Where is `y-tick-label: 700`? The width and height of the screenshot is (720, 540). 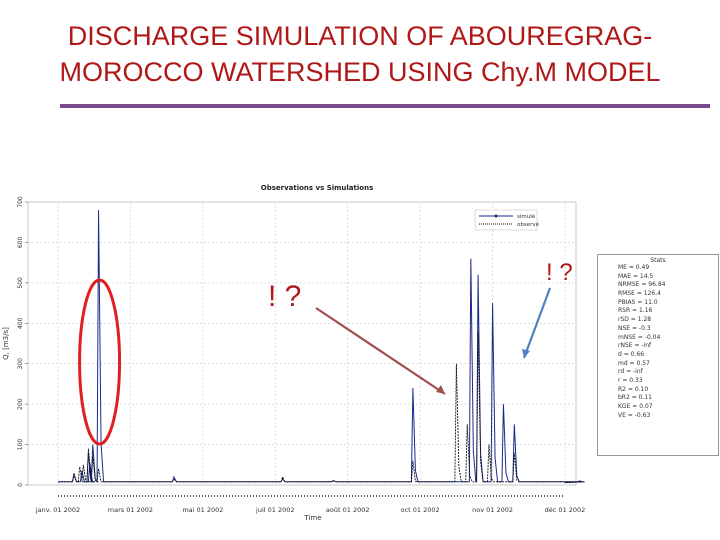
y-tick-label: 700 is located at coordinates (20, 202).